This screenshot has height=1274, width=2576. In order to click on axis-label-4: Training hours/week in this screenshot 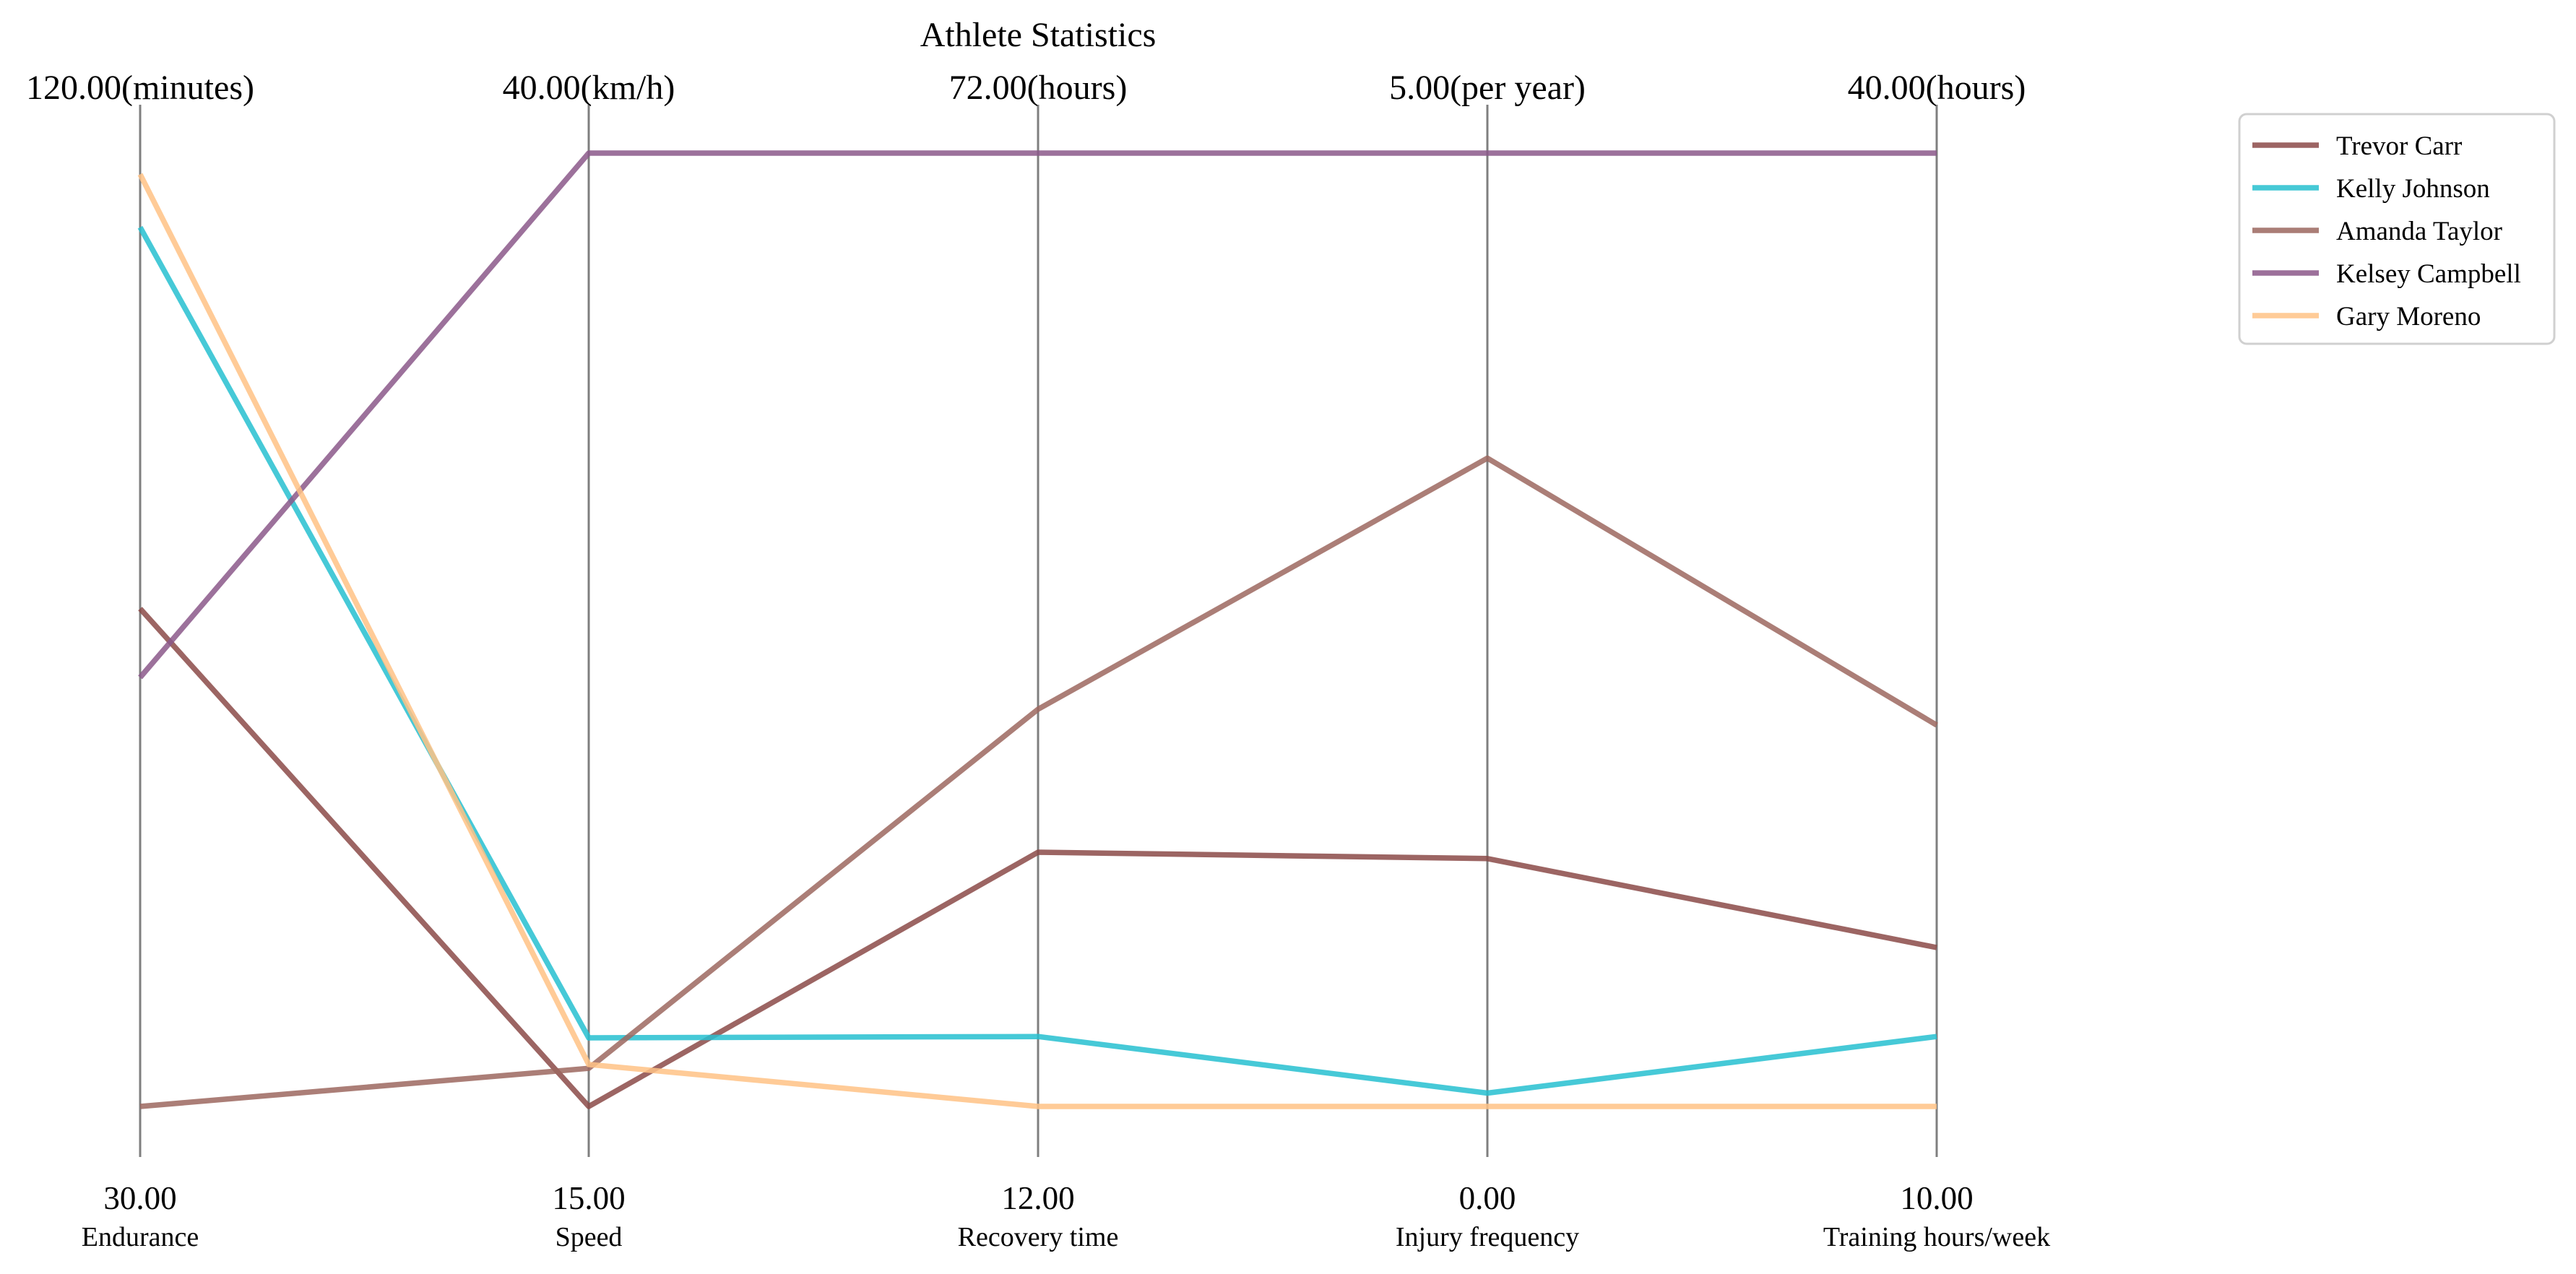, I will do `click(1936, 1237)`.